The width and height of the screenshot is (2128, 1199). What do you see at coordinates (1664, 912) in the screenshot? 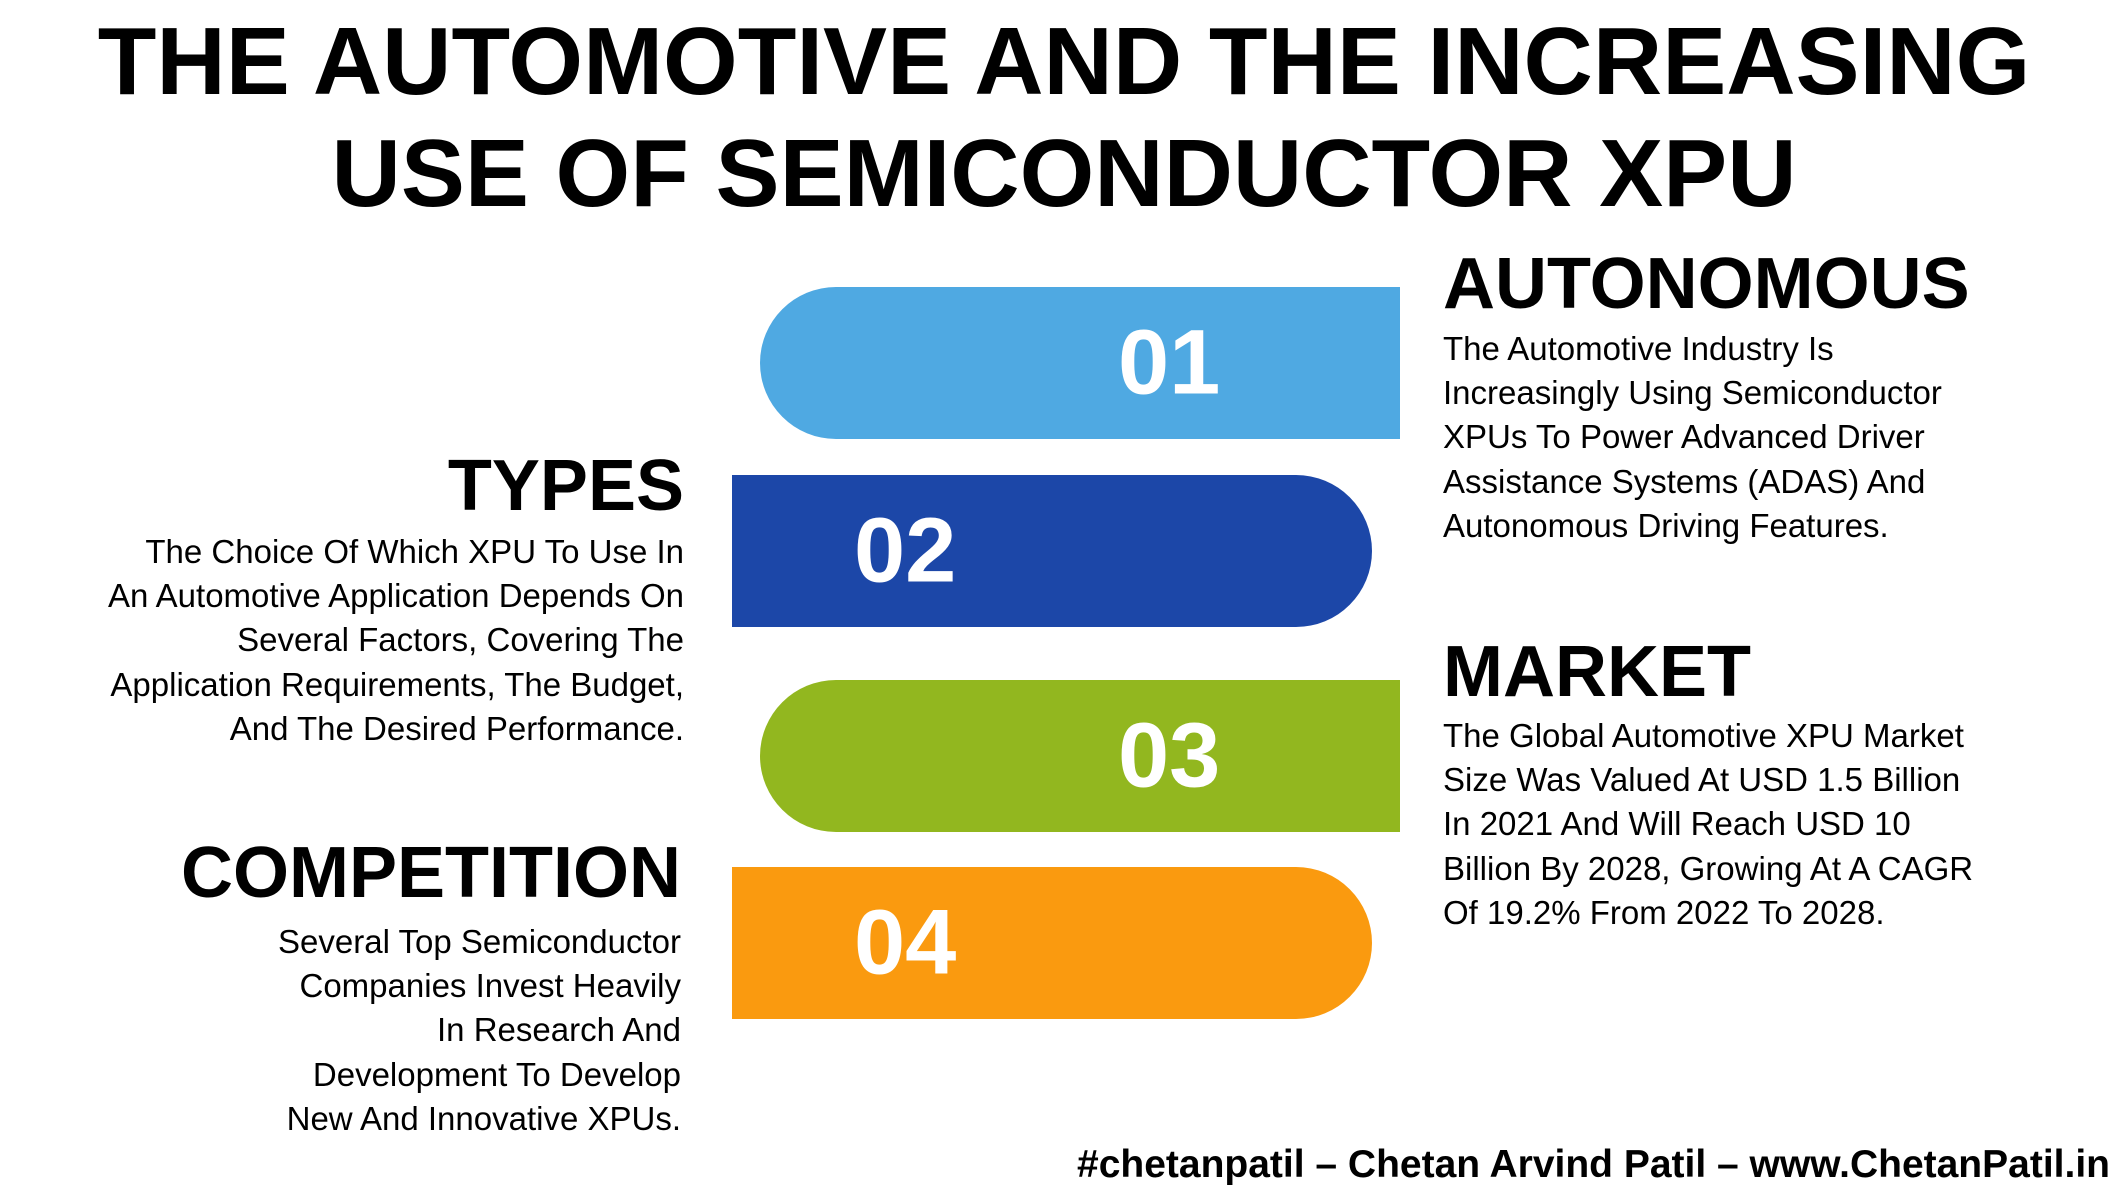
I see `market-line: Of 19.2% From 2022 To 2028.` at bounding box center [1664, 912].